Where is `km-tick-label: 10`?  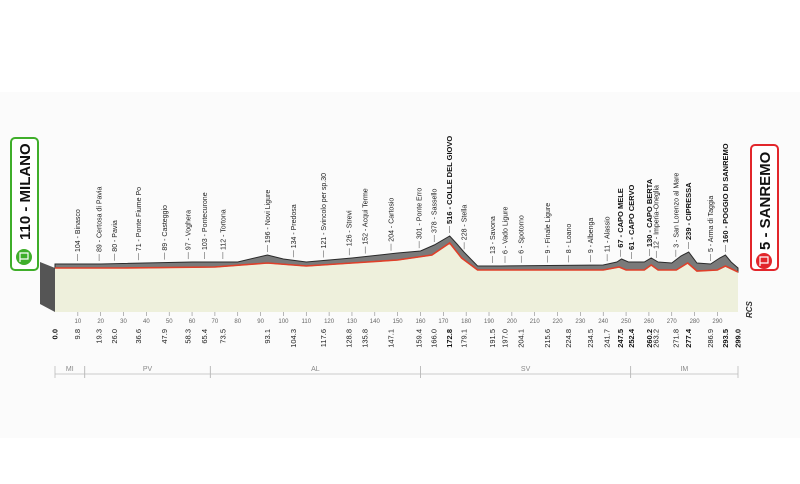 km-tick-label: 10 is located at coordinates (77, 322).